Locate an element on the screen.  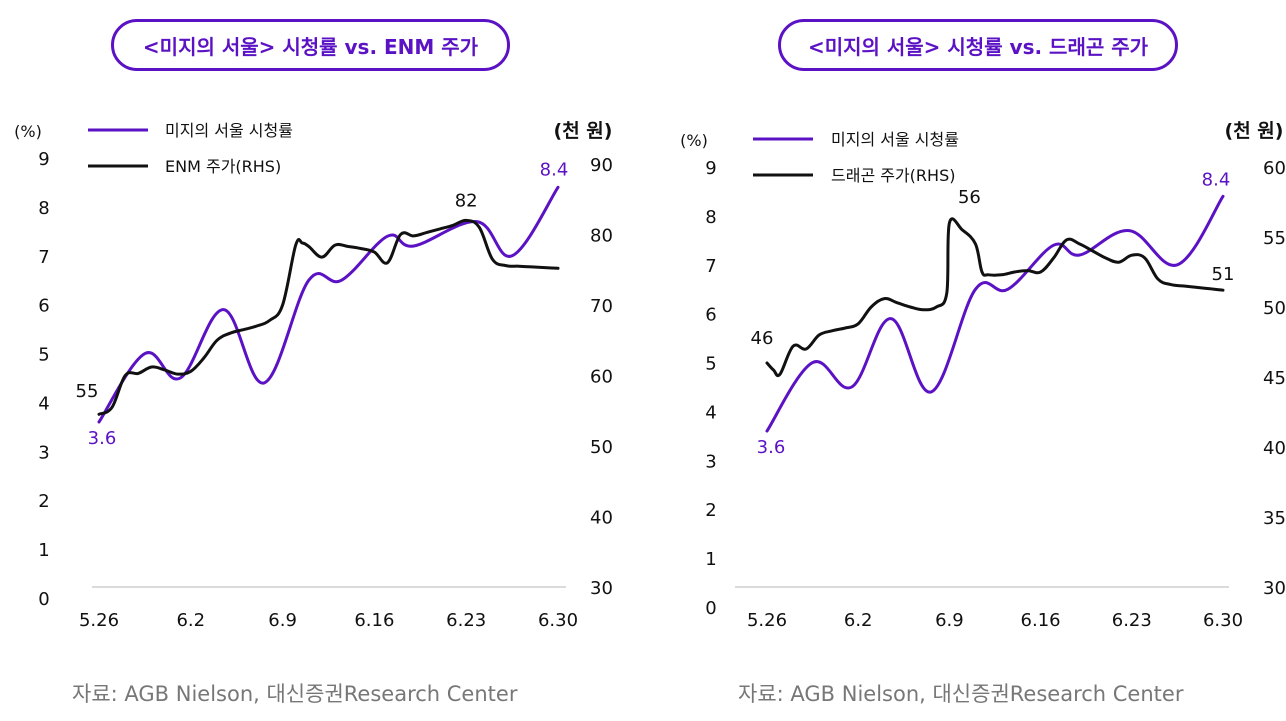
chart-title: <미지의 서울> 시청률 vs. ENM 주가 is located at coordinates (310, 45).